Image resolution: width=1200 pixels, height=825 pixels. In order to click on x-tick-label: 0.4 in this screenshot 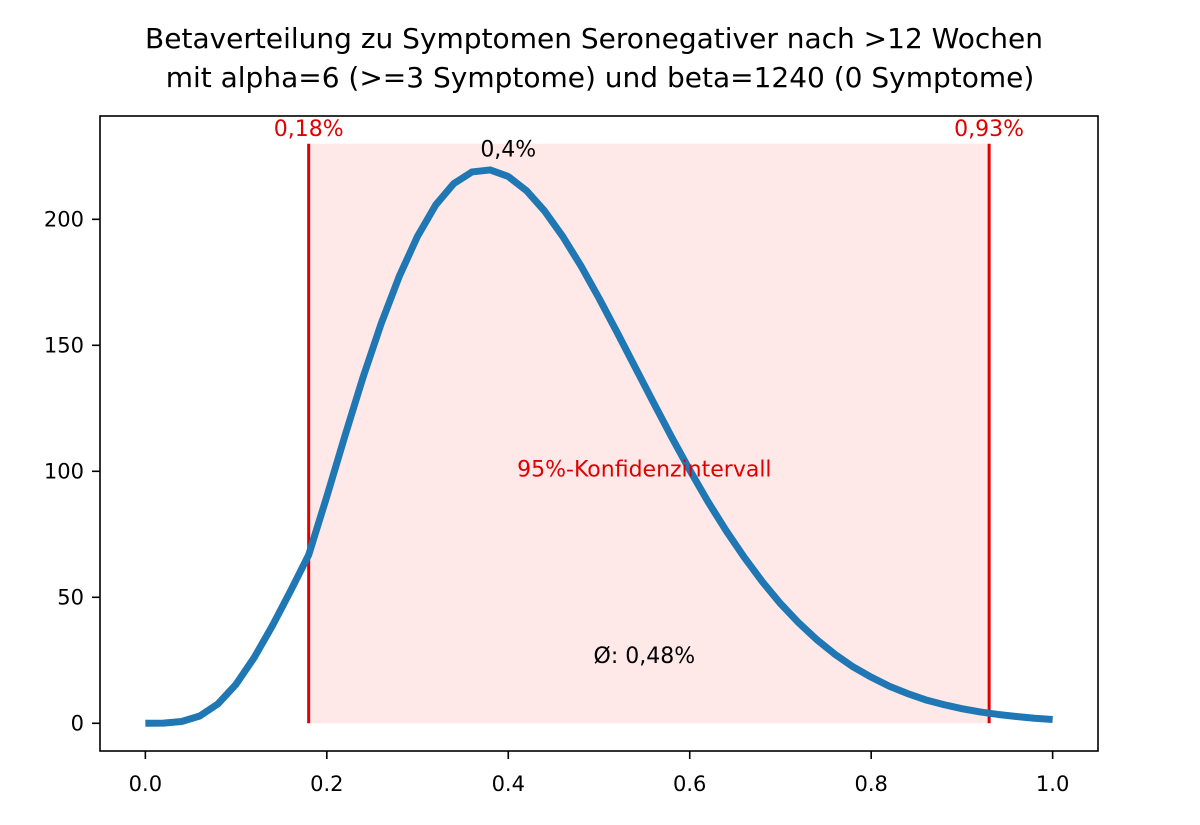, I will do `click(508, 784)`.